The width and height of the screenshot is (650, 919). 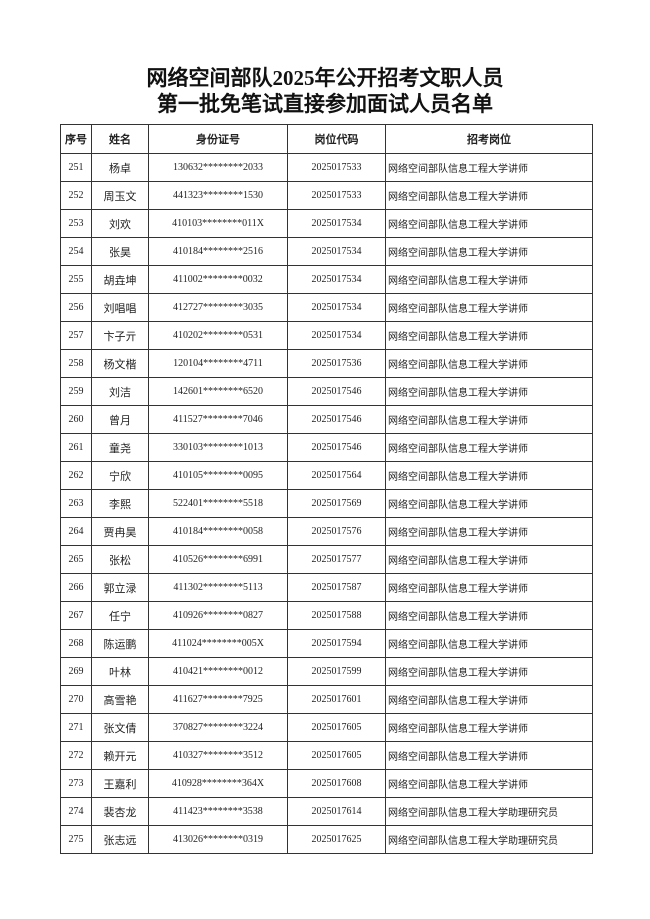 I want to click on cell-name: 任宁, so click(x=120, y=615).